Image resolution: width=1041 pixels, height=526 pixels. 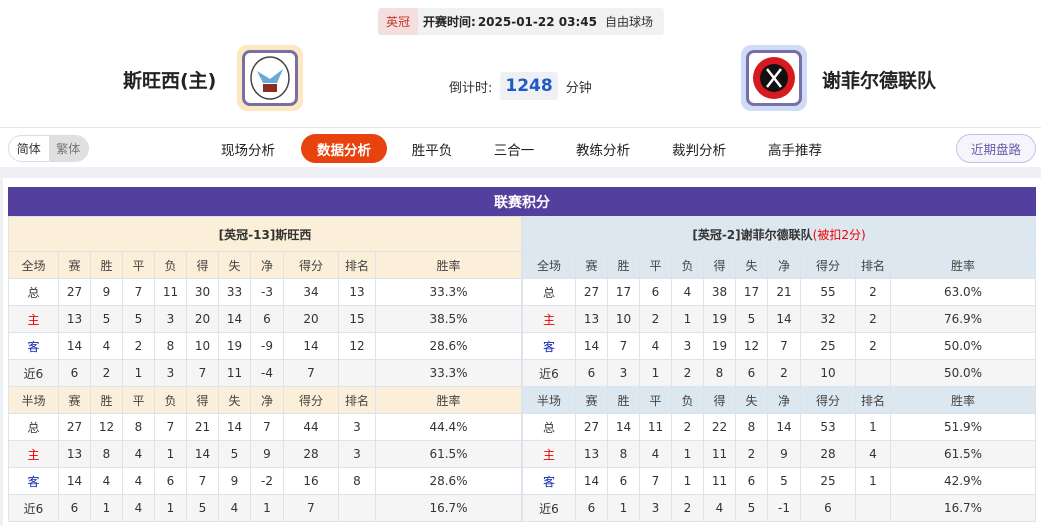 What do you see at coordinates (828, 346) in the screenshot?
I see `cell: 25` at bounding box center [828, 346].